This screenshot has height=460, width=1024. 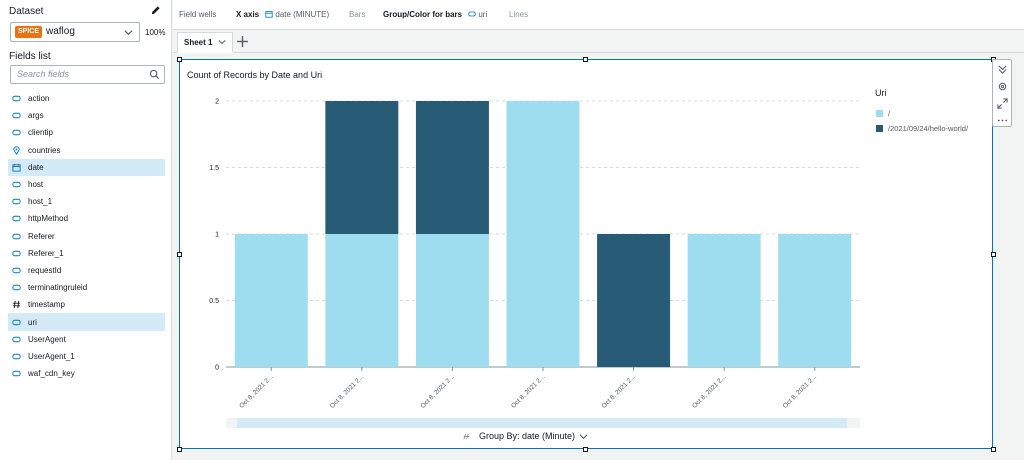 I want to click on group-by-icon, so click(x=466, y=436).